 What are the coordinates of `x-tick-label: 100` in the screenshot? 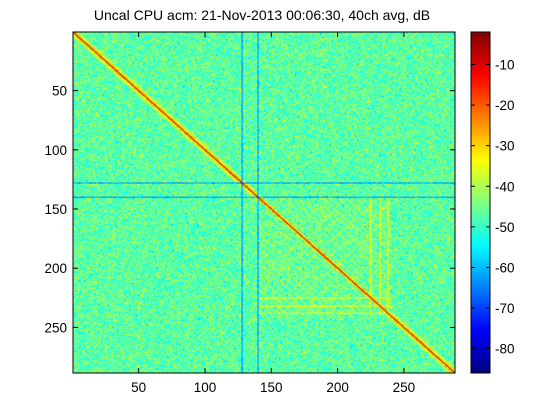 It's located at (205, 387).